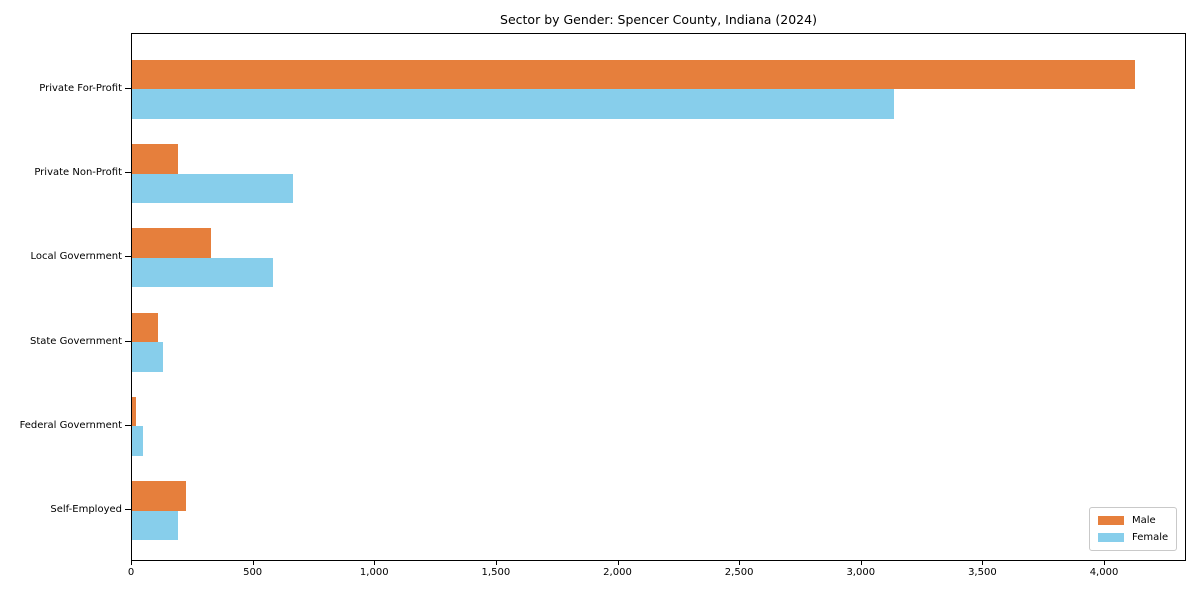 This screenshot has height=600, width=1200. I want to click on x-tick-label-2-000: 2,000, so click(617, 572).